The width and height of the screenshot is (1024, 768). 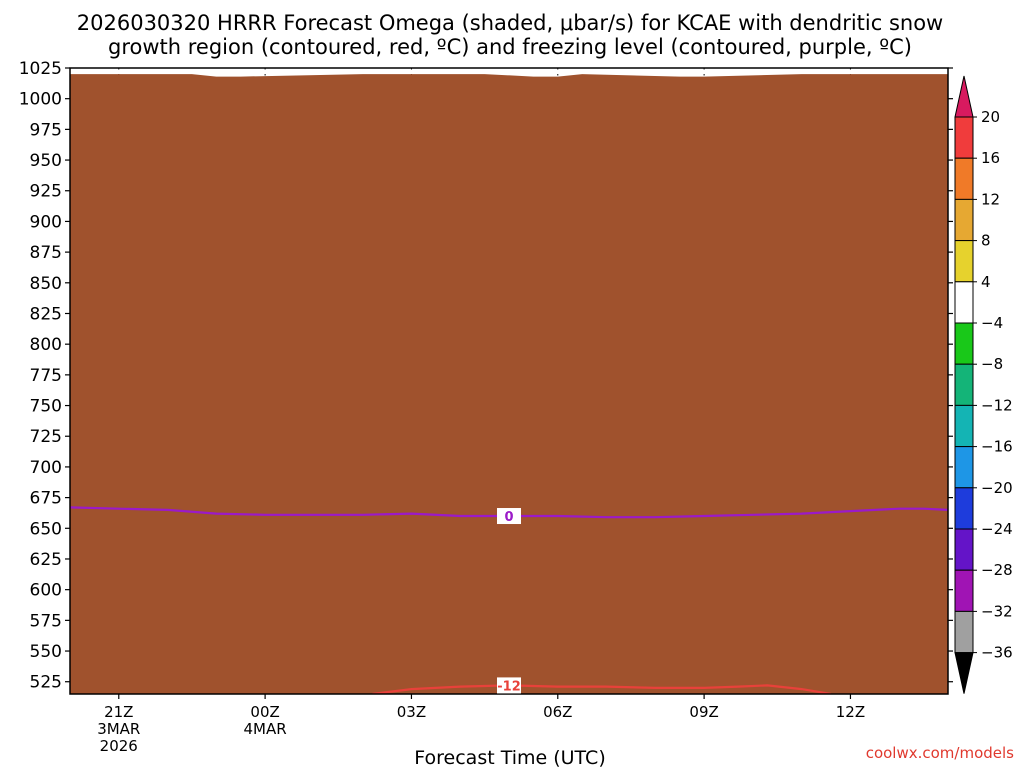 I want to click on y-tick-label-825: 825, so click(x=46, y=314).